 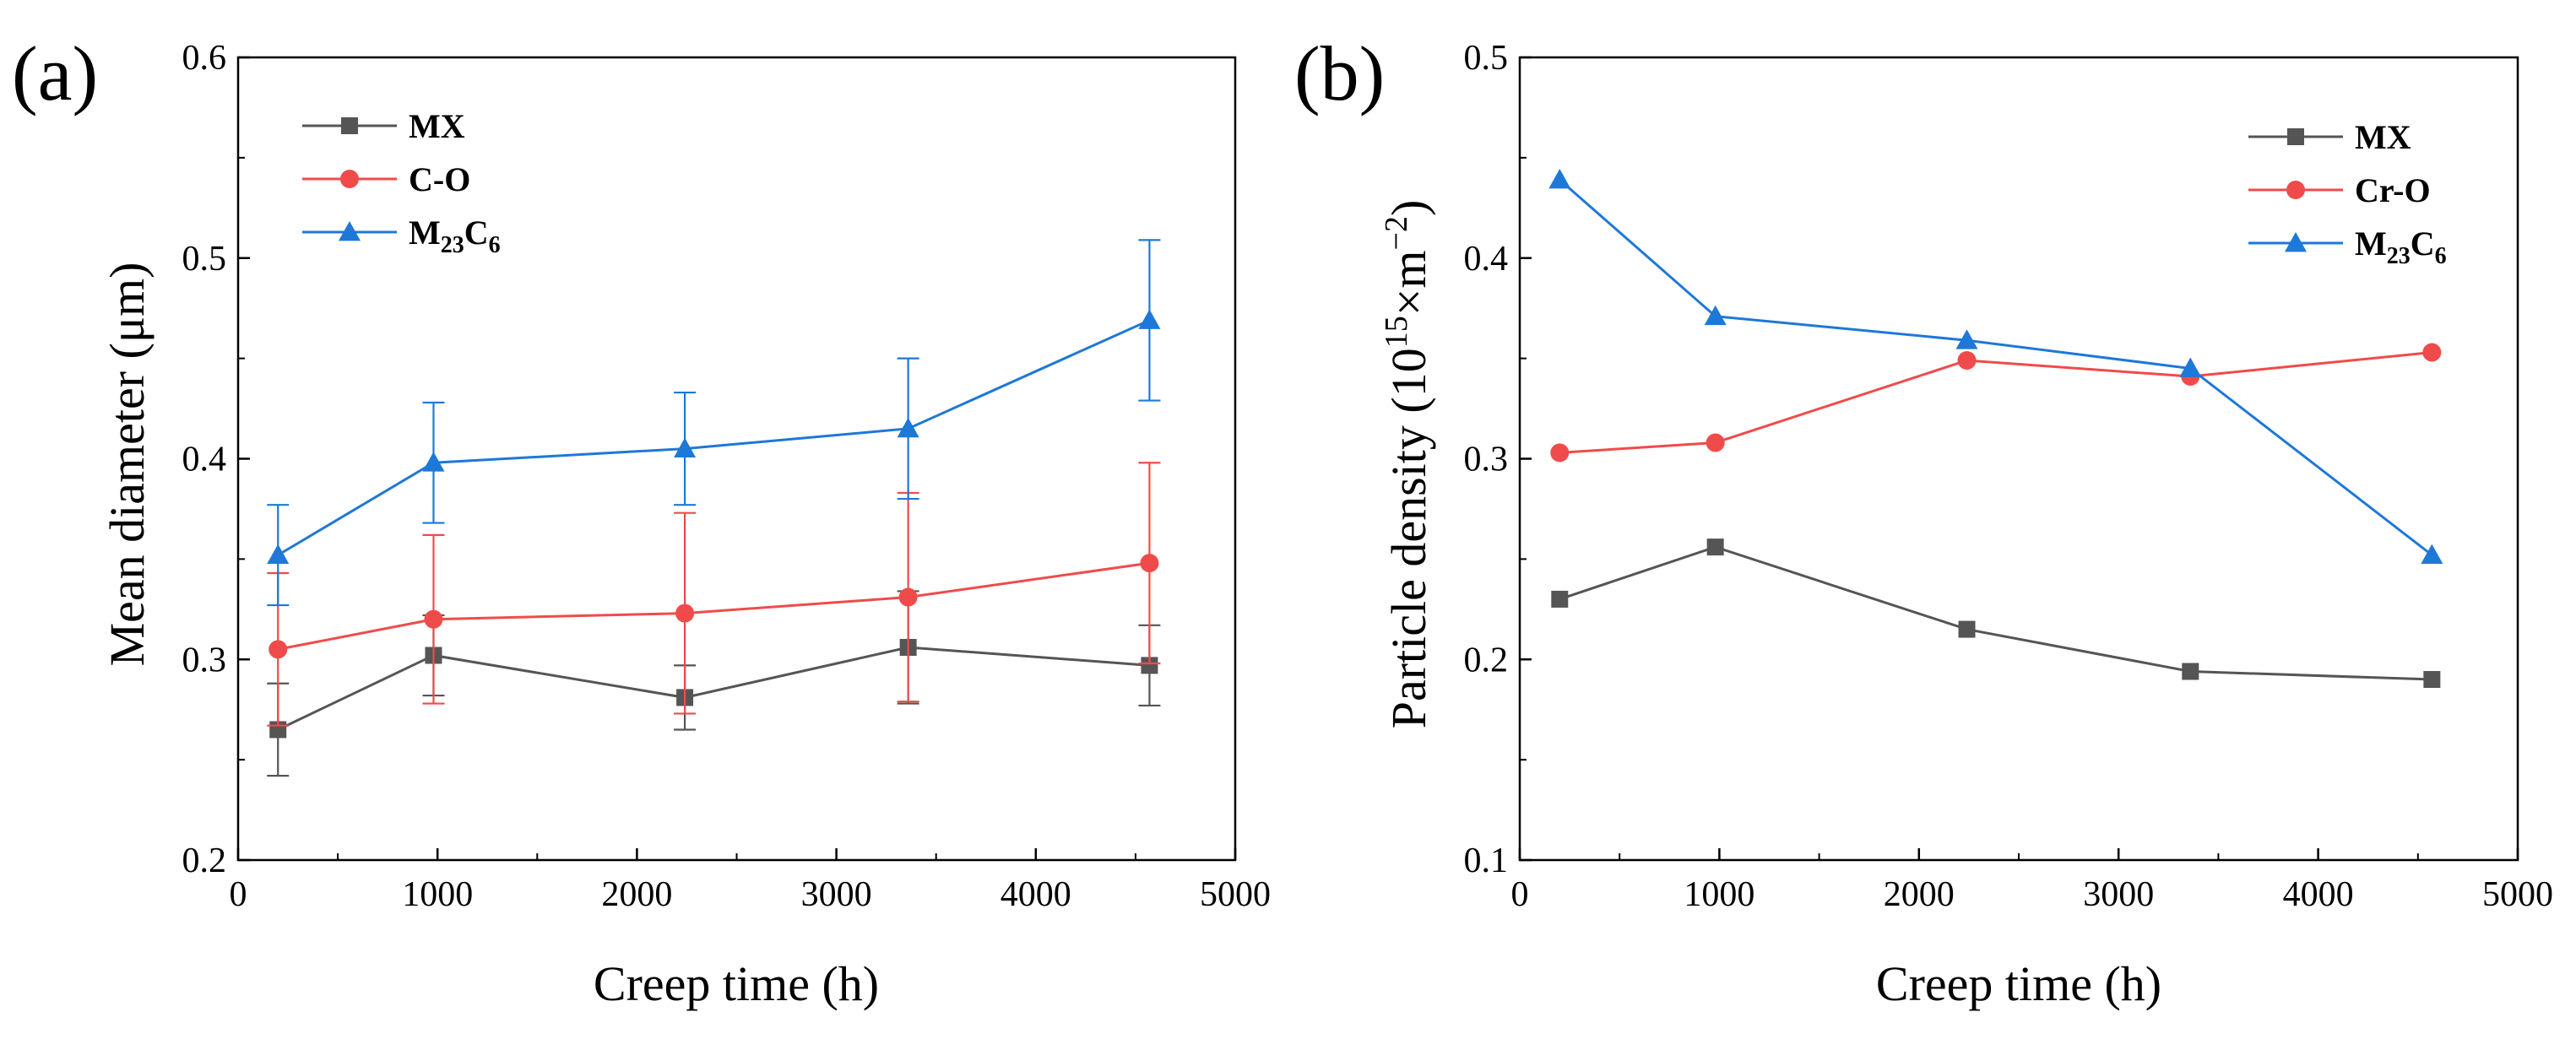 I want to click on panel-b-x-tick-label: 1000, so click(x=1719, y=895).